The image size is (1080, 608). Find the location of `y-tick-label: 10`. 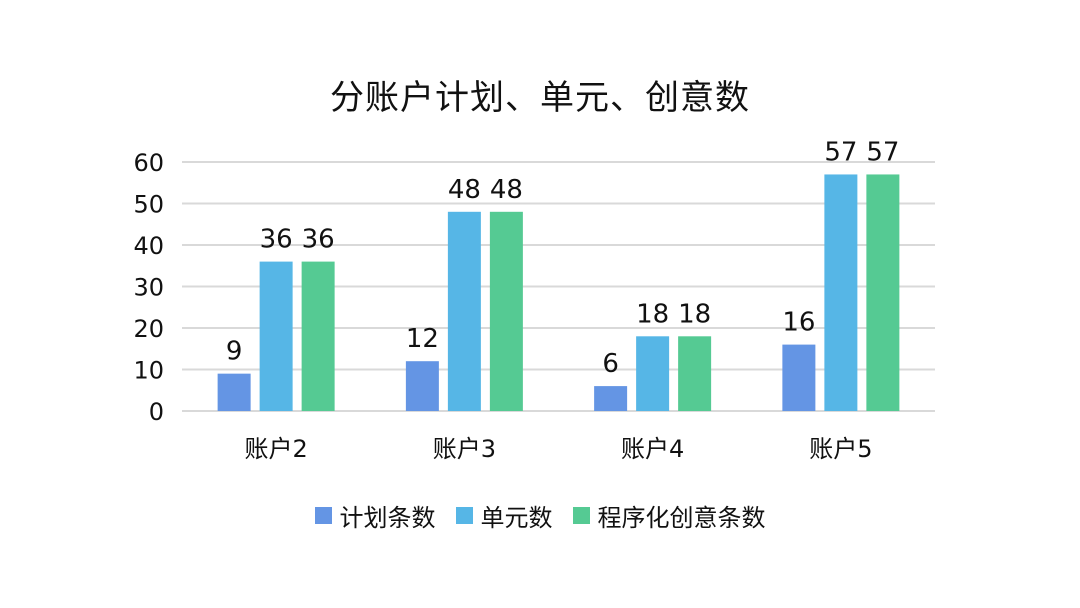

y-tick-label: 10 is located at coordinates (148, 371).